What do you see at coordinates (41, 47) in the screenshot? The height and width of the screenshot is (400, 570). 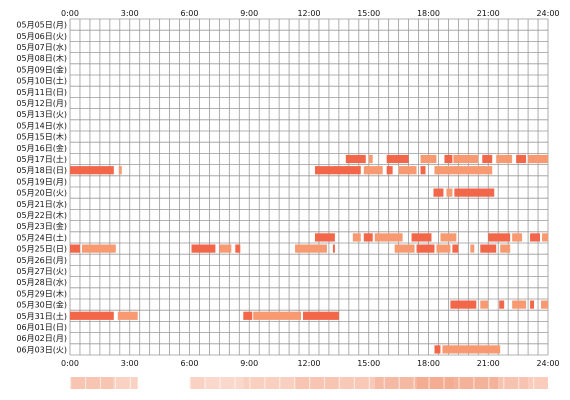 I see `row-label: 05月07日(水)` at bounding box center [41, 47].